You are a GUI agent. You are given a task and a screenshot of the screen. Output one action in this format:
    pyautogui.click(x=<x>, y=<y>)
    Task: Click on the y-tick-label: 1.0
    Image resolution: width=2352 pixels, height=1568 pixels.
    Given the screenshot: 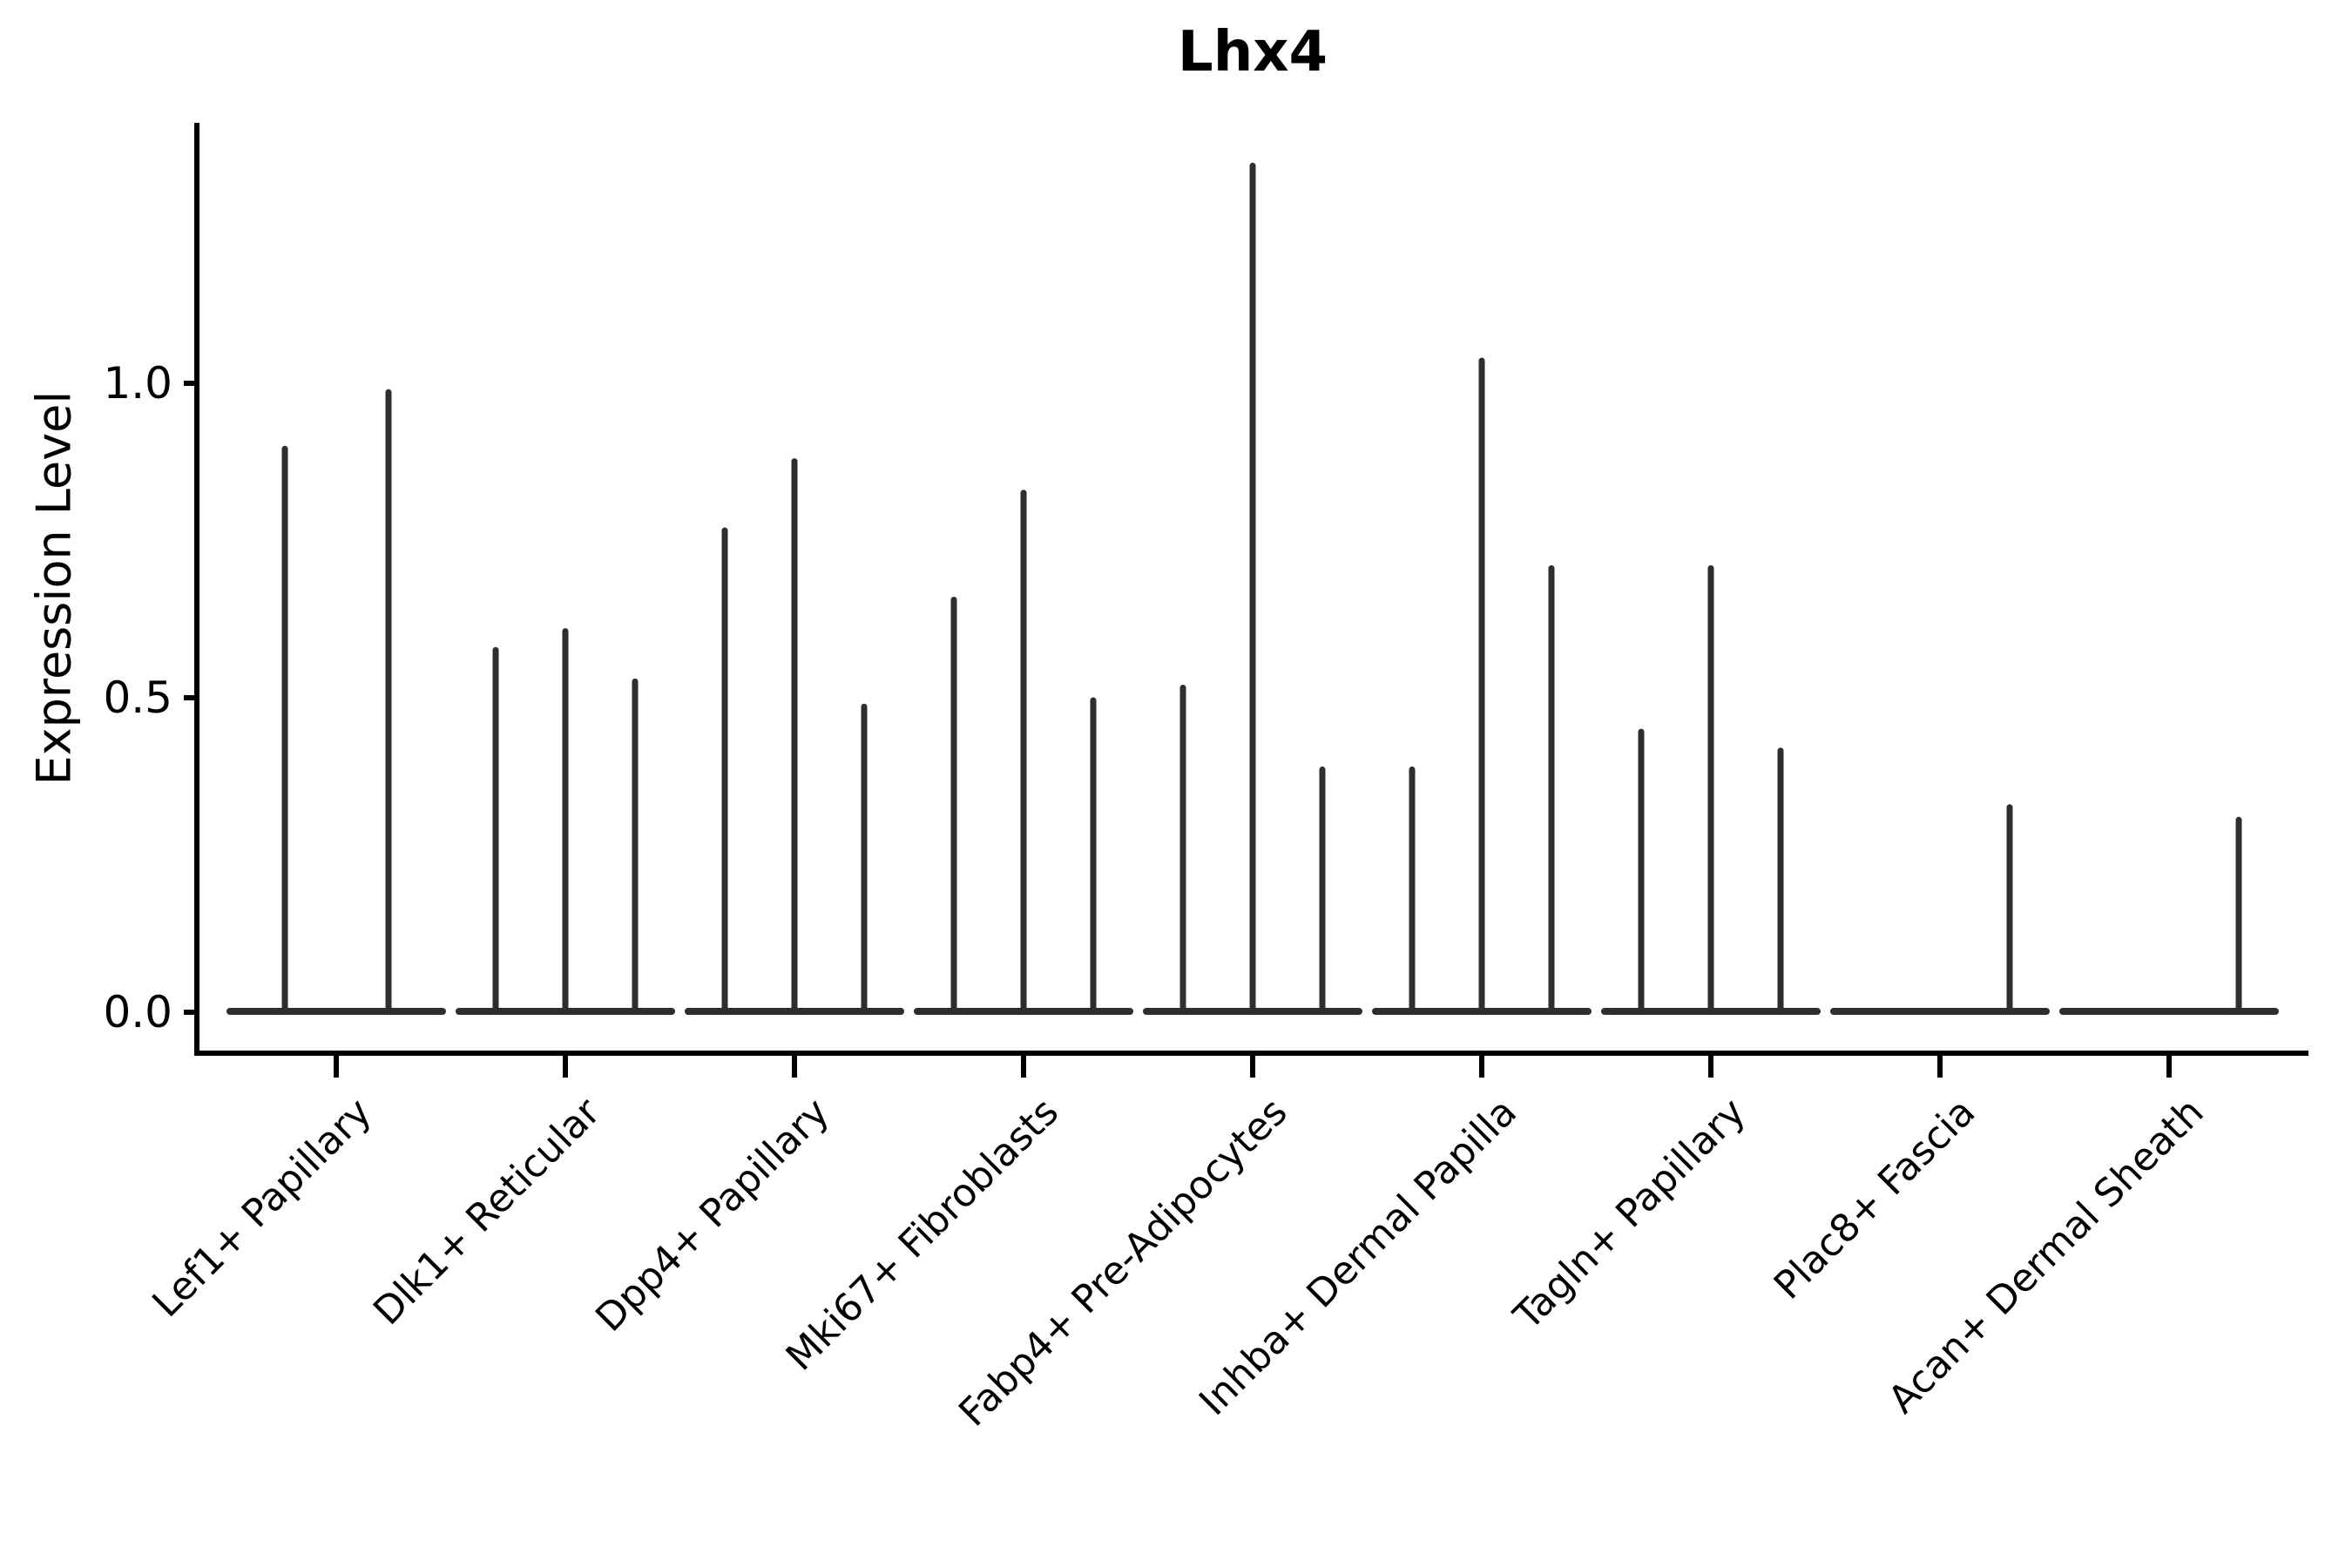 What is the action you would take?
    pyautogui.click(x=137, y=383)
    